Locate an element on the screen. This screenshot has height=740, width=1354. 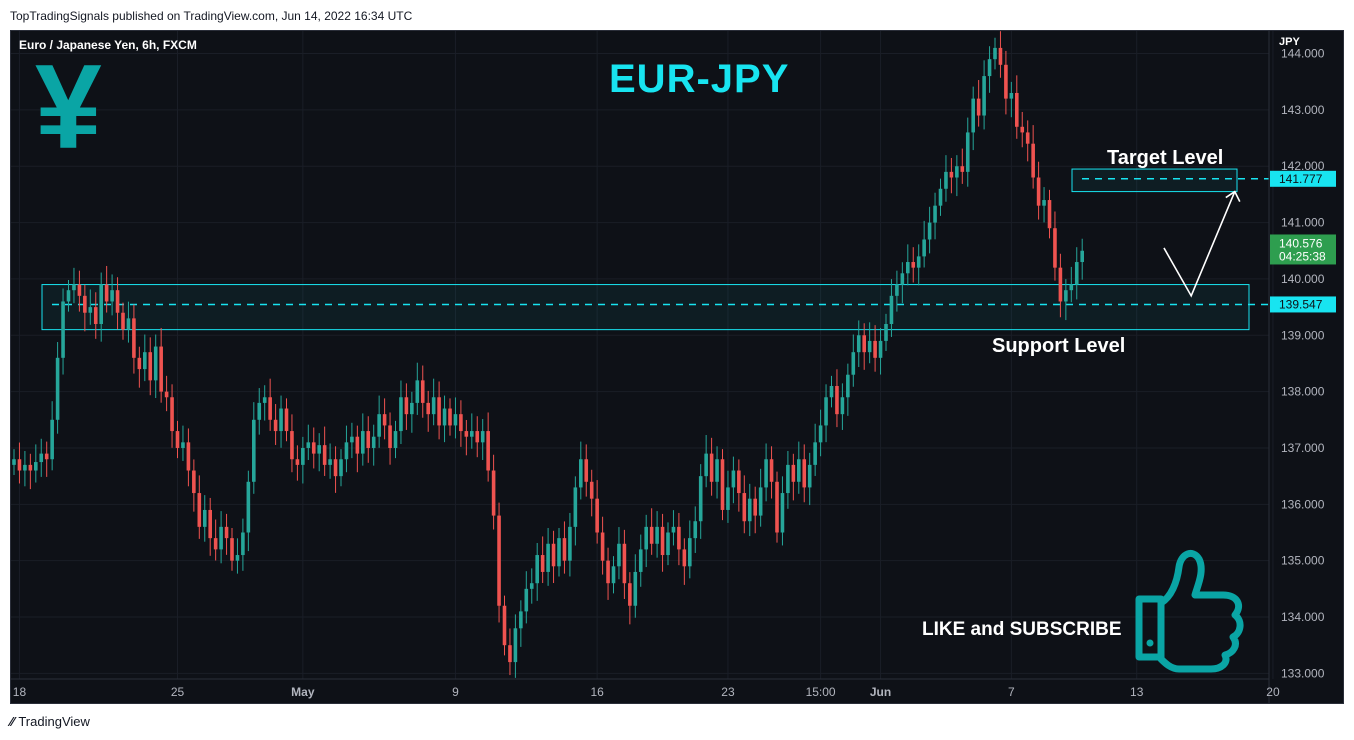
tradingview-logo-icon: ⁄⁄ TradingView is located at coordinates (50, 721).